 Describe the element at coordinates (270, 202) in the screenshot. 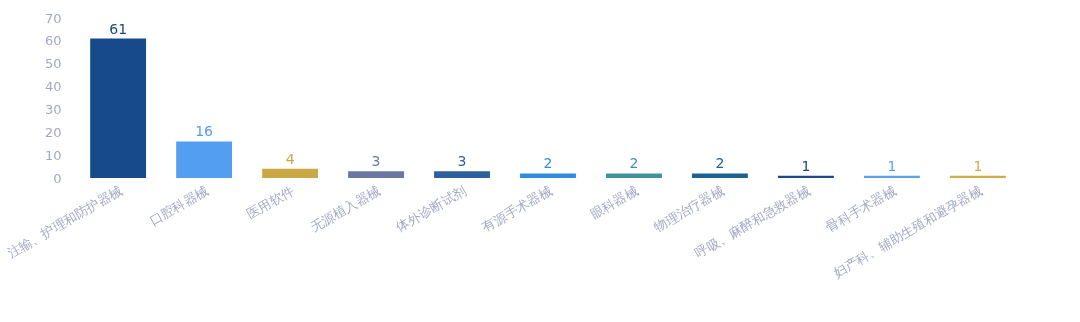

I see `x-tick-label: 医用软件` at that location.